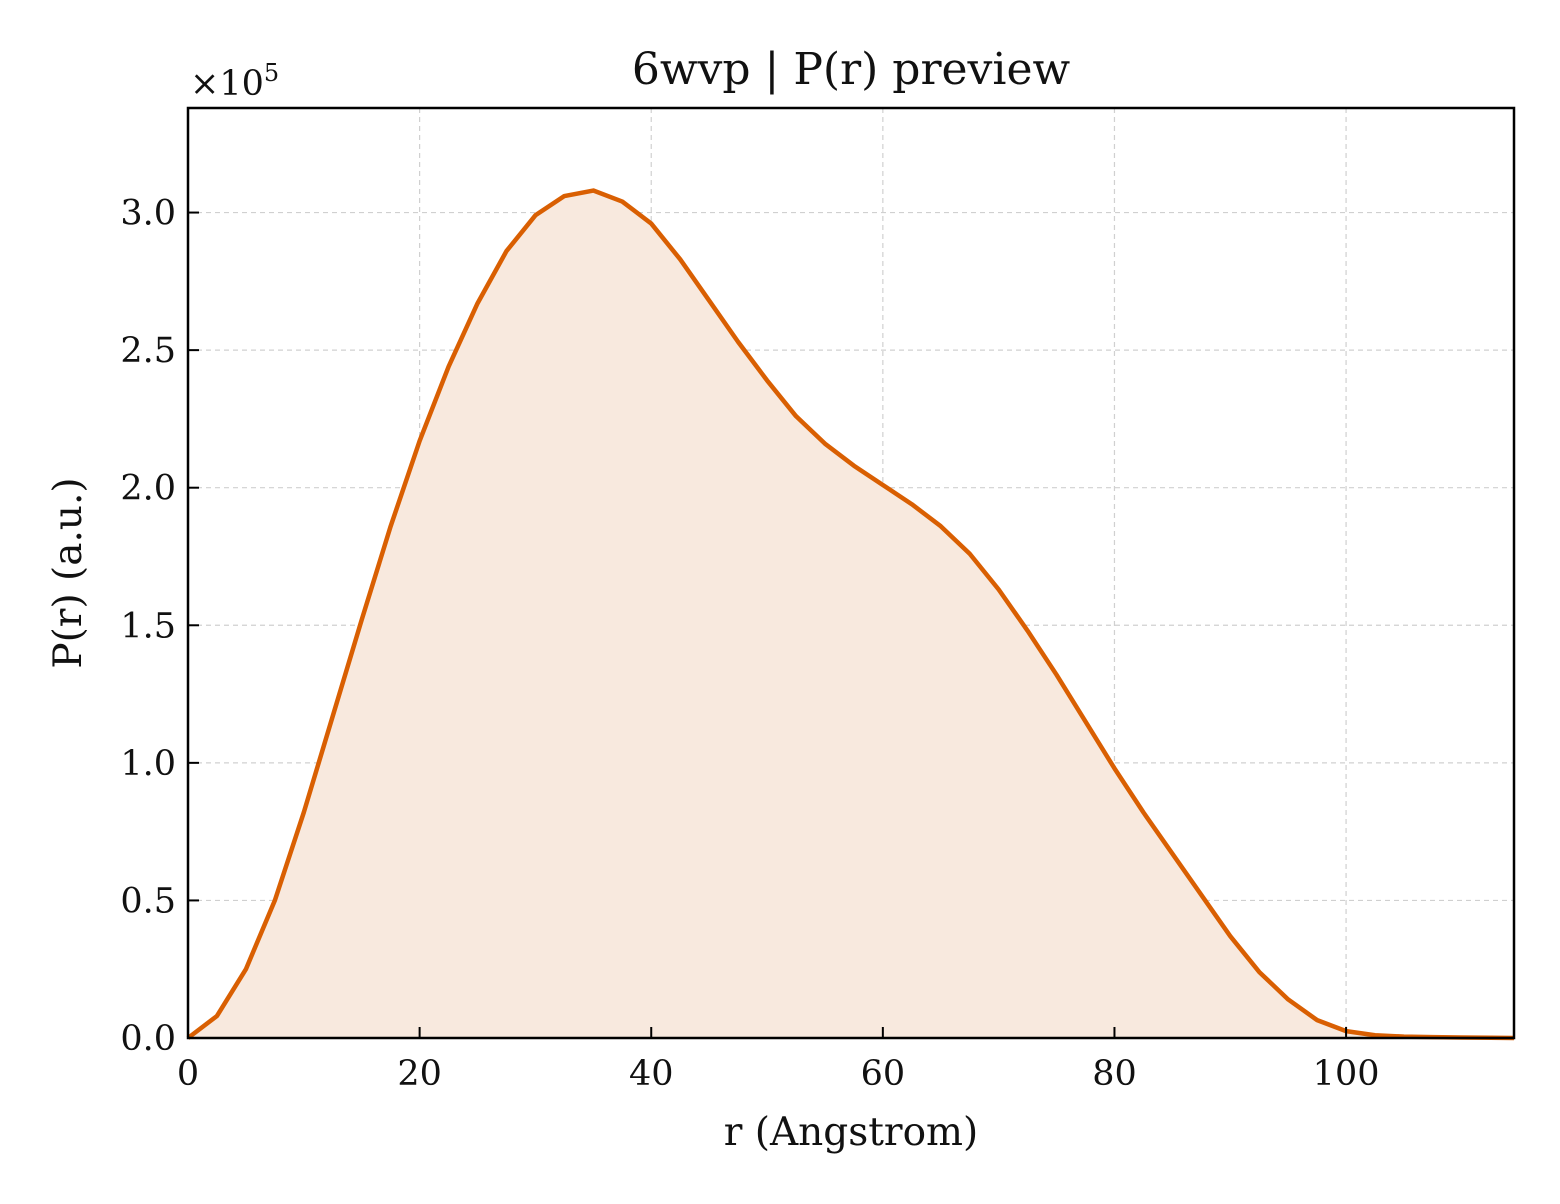  I want to click on y-tick-label: 0.5, so click(148, 901).